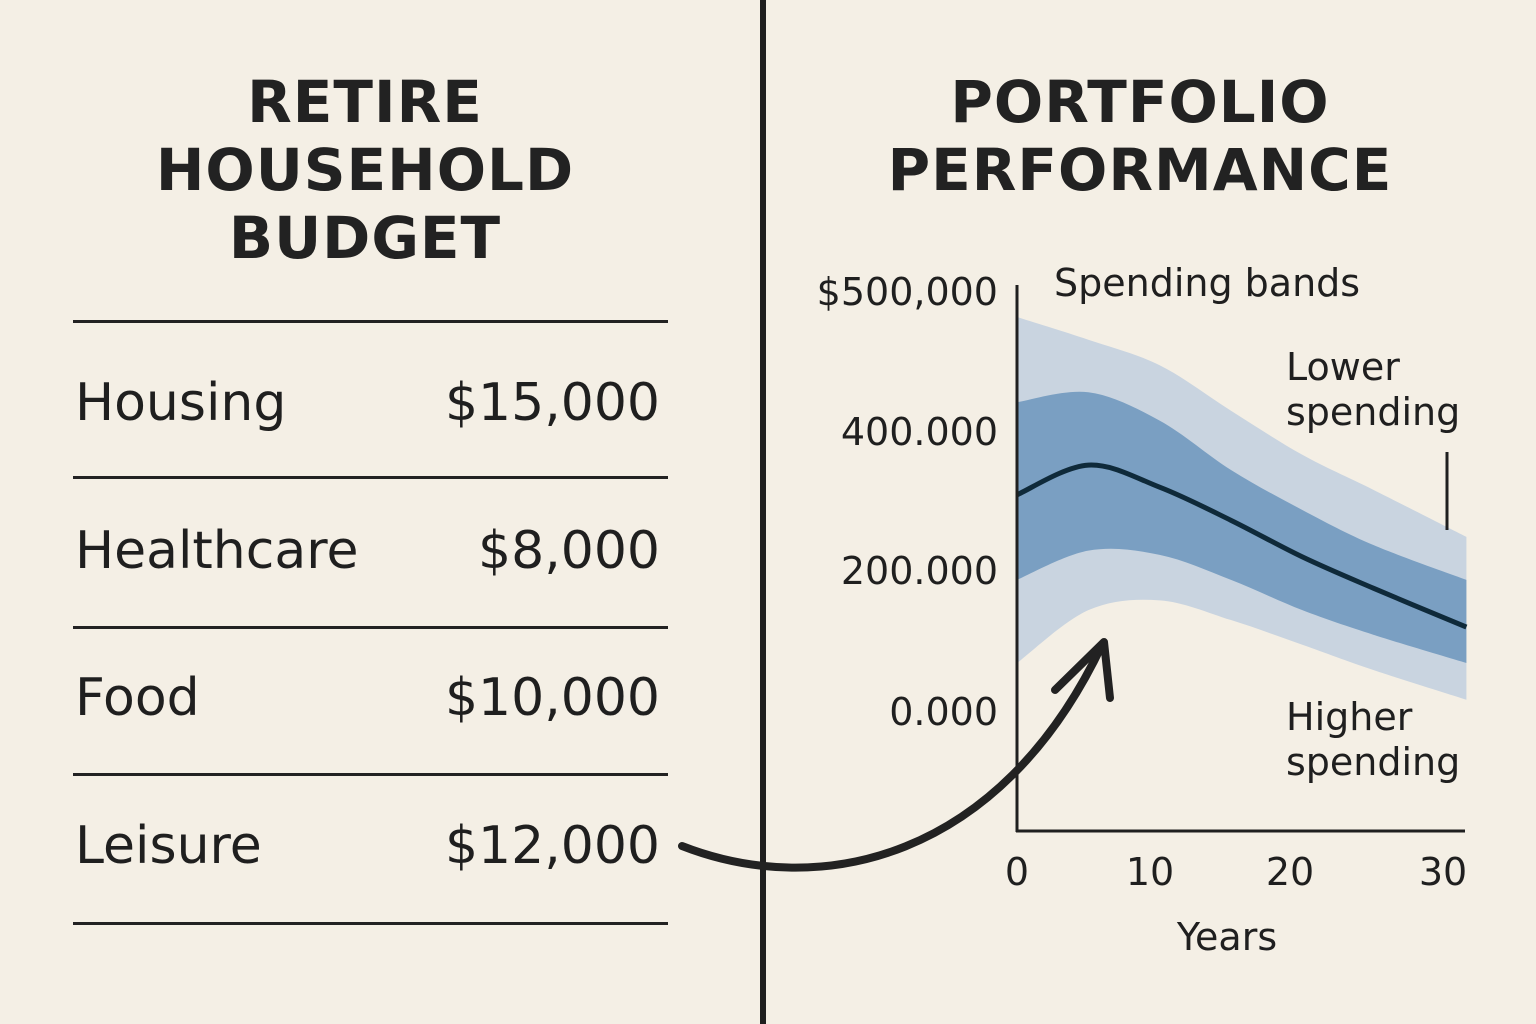 The width and height of the screenshot is (1536, 1024). I want to click on x-axis-label: Years, so click(1226, 937).